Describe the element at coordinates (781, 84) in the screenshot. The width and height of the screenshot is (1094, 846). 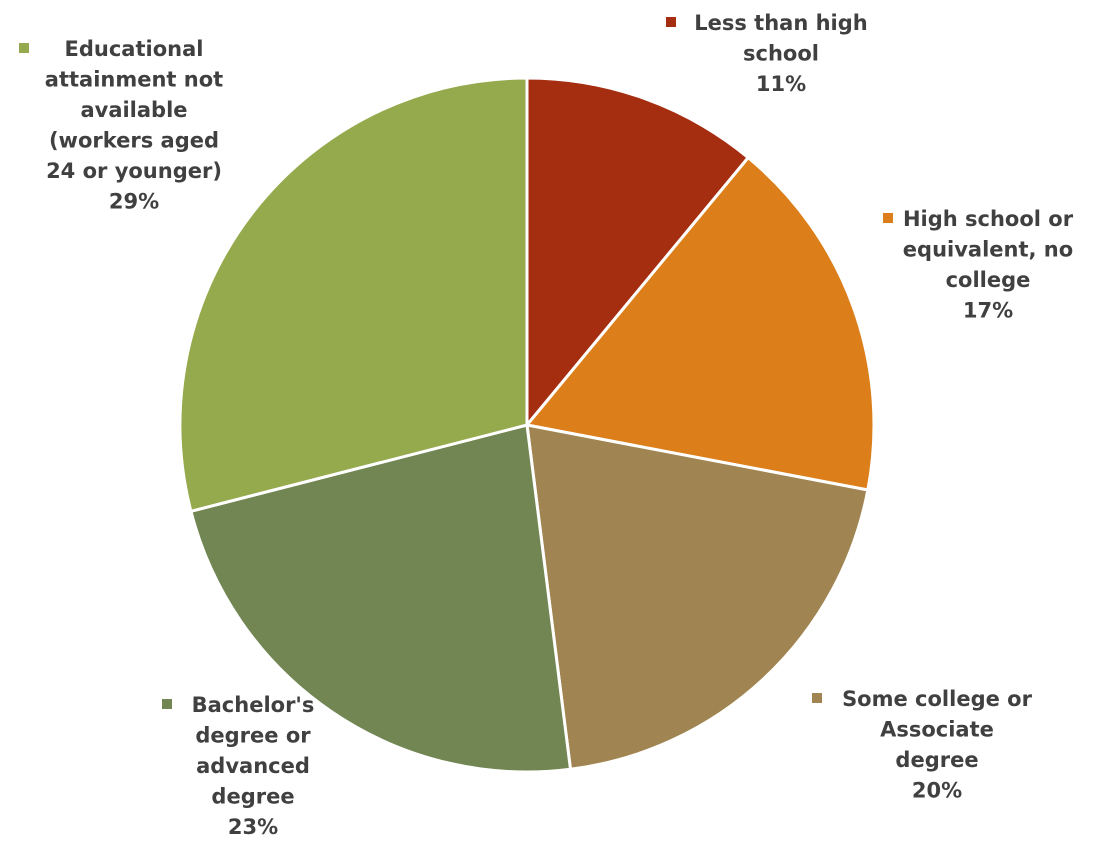
I see `slice-percent-label: 11%` at that location.